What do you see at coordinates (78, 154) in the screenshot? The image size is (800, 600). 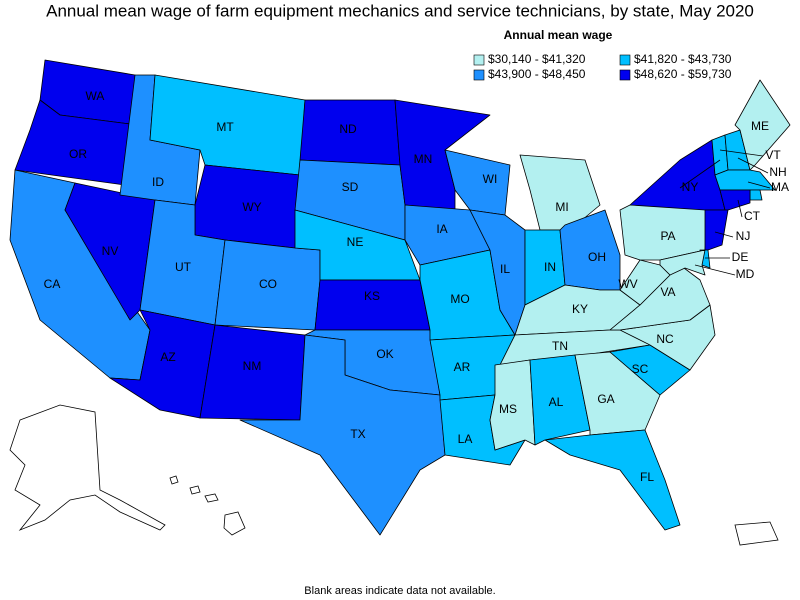 I see `state-label: OR` at bounding box center [78, 154].